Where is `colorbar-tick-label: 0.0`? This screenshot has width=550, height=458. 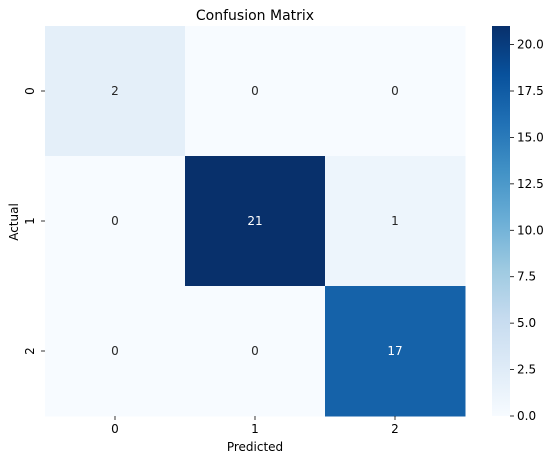 colorbar-tick-label: 0.0 is located at coordinates (526, 416).